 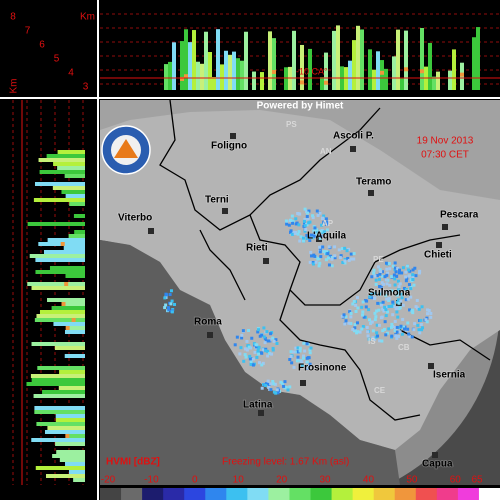 What do you see at coordinates (380, 390) in the screenshot?
I see `province-label: CE` at bounding box center [380, 390].